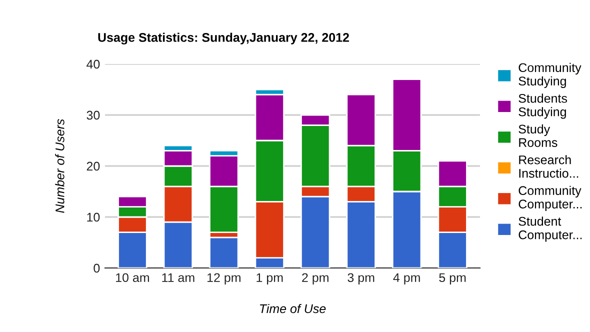 This screenshot has width=590, height=332. What do you see at coordinates (178, 277) in the screenshot?
I see `x-tick-label: 11 am` at bounding box center [178, 277].